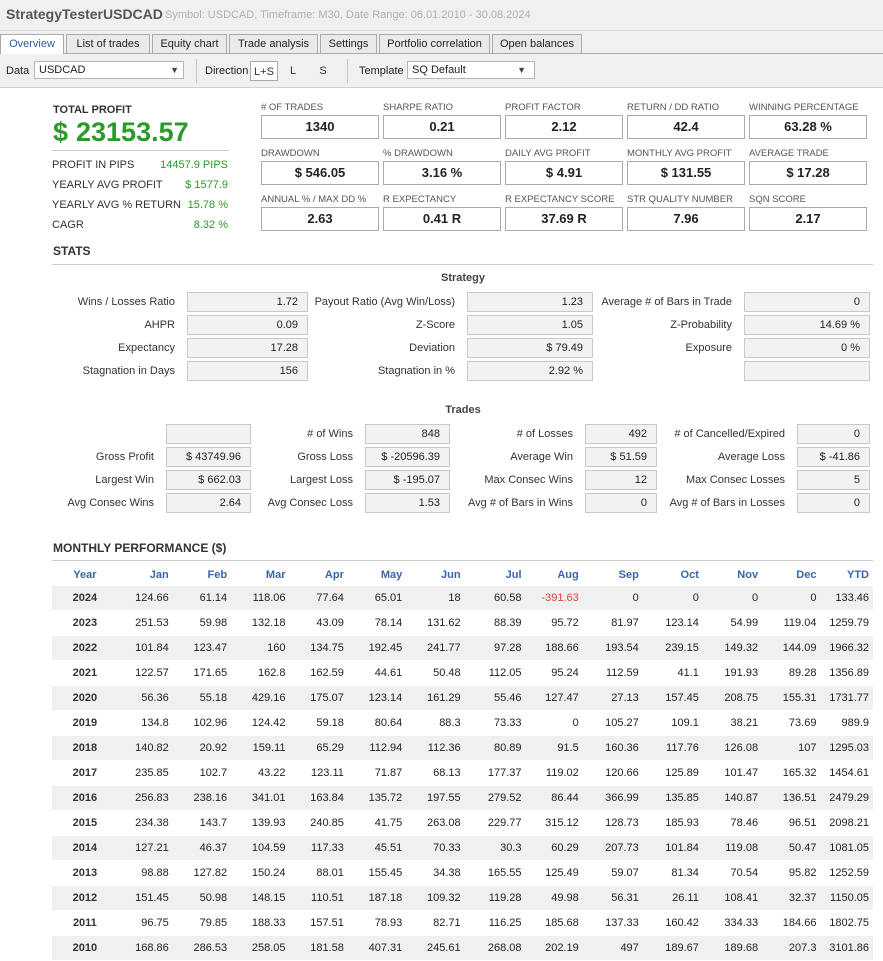  Describe the element at coordinates (435, 648) in the screenshot. I see `table-cell: 241.77` at that location.